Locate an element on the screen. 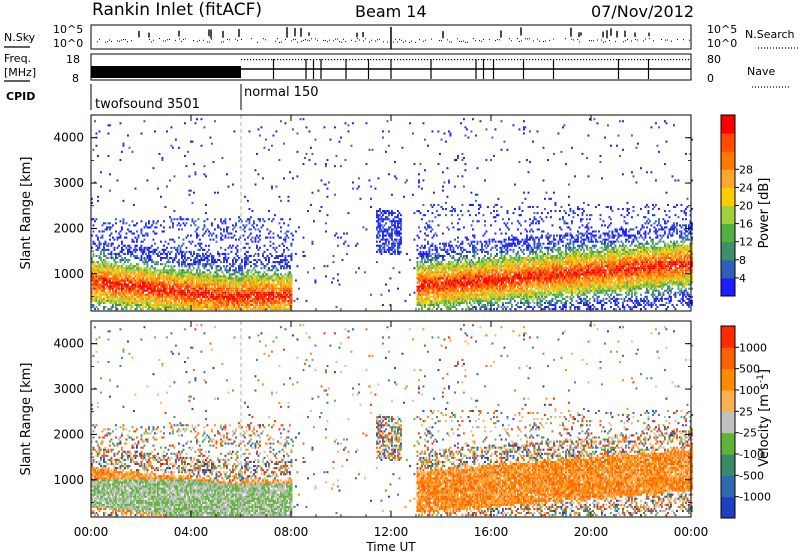  x-tick-label: 04:00 is located at coordinates (191, 532).